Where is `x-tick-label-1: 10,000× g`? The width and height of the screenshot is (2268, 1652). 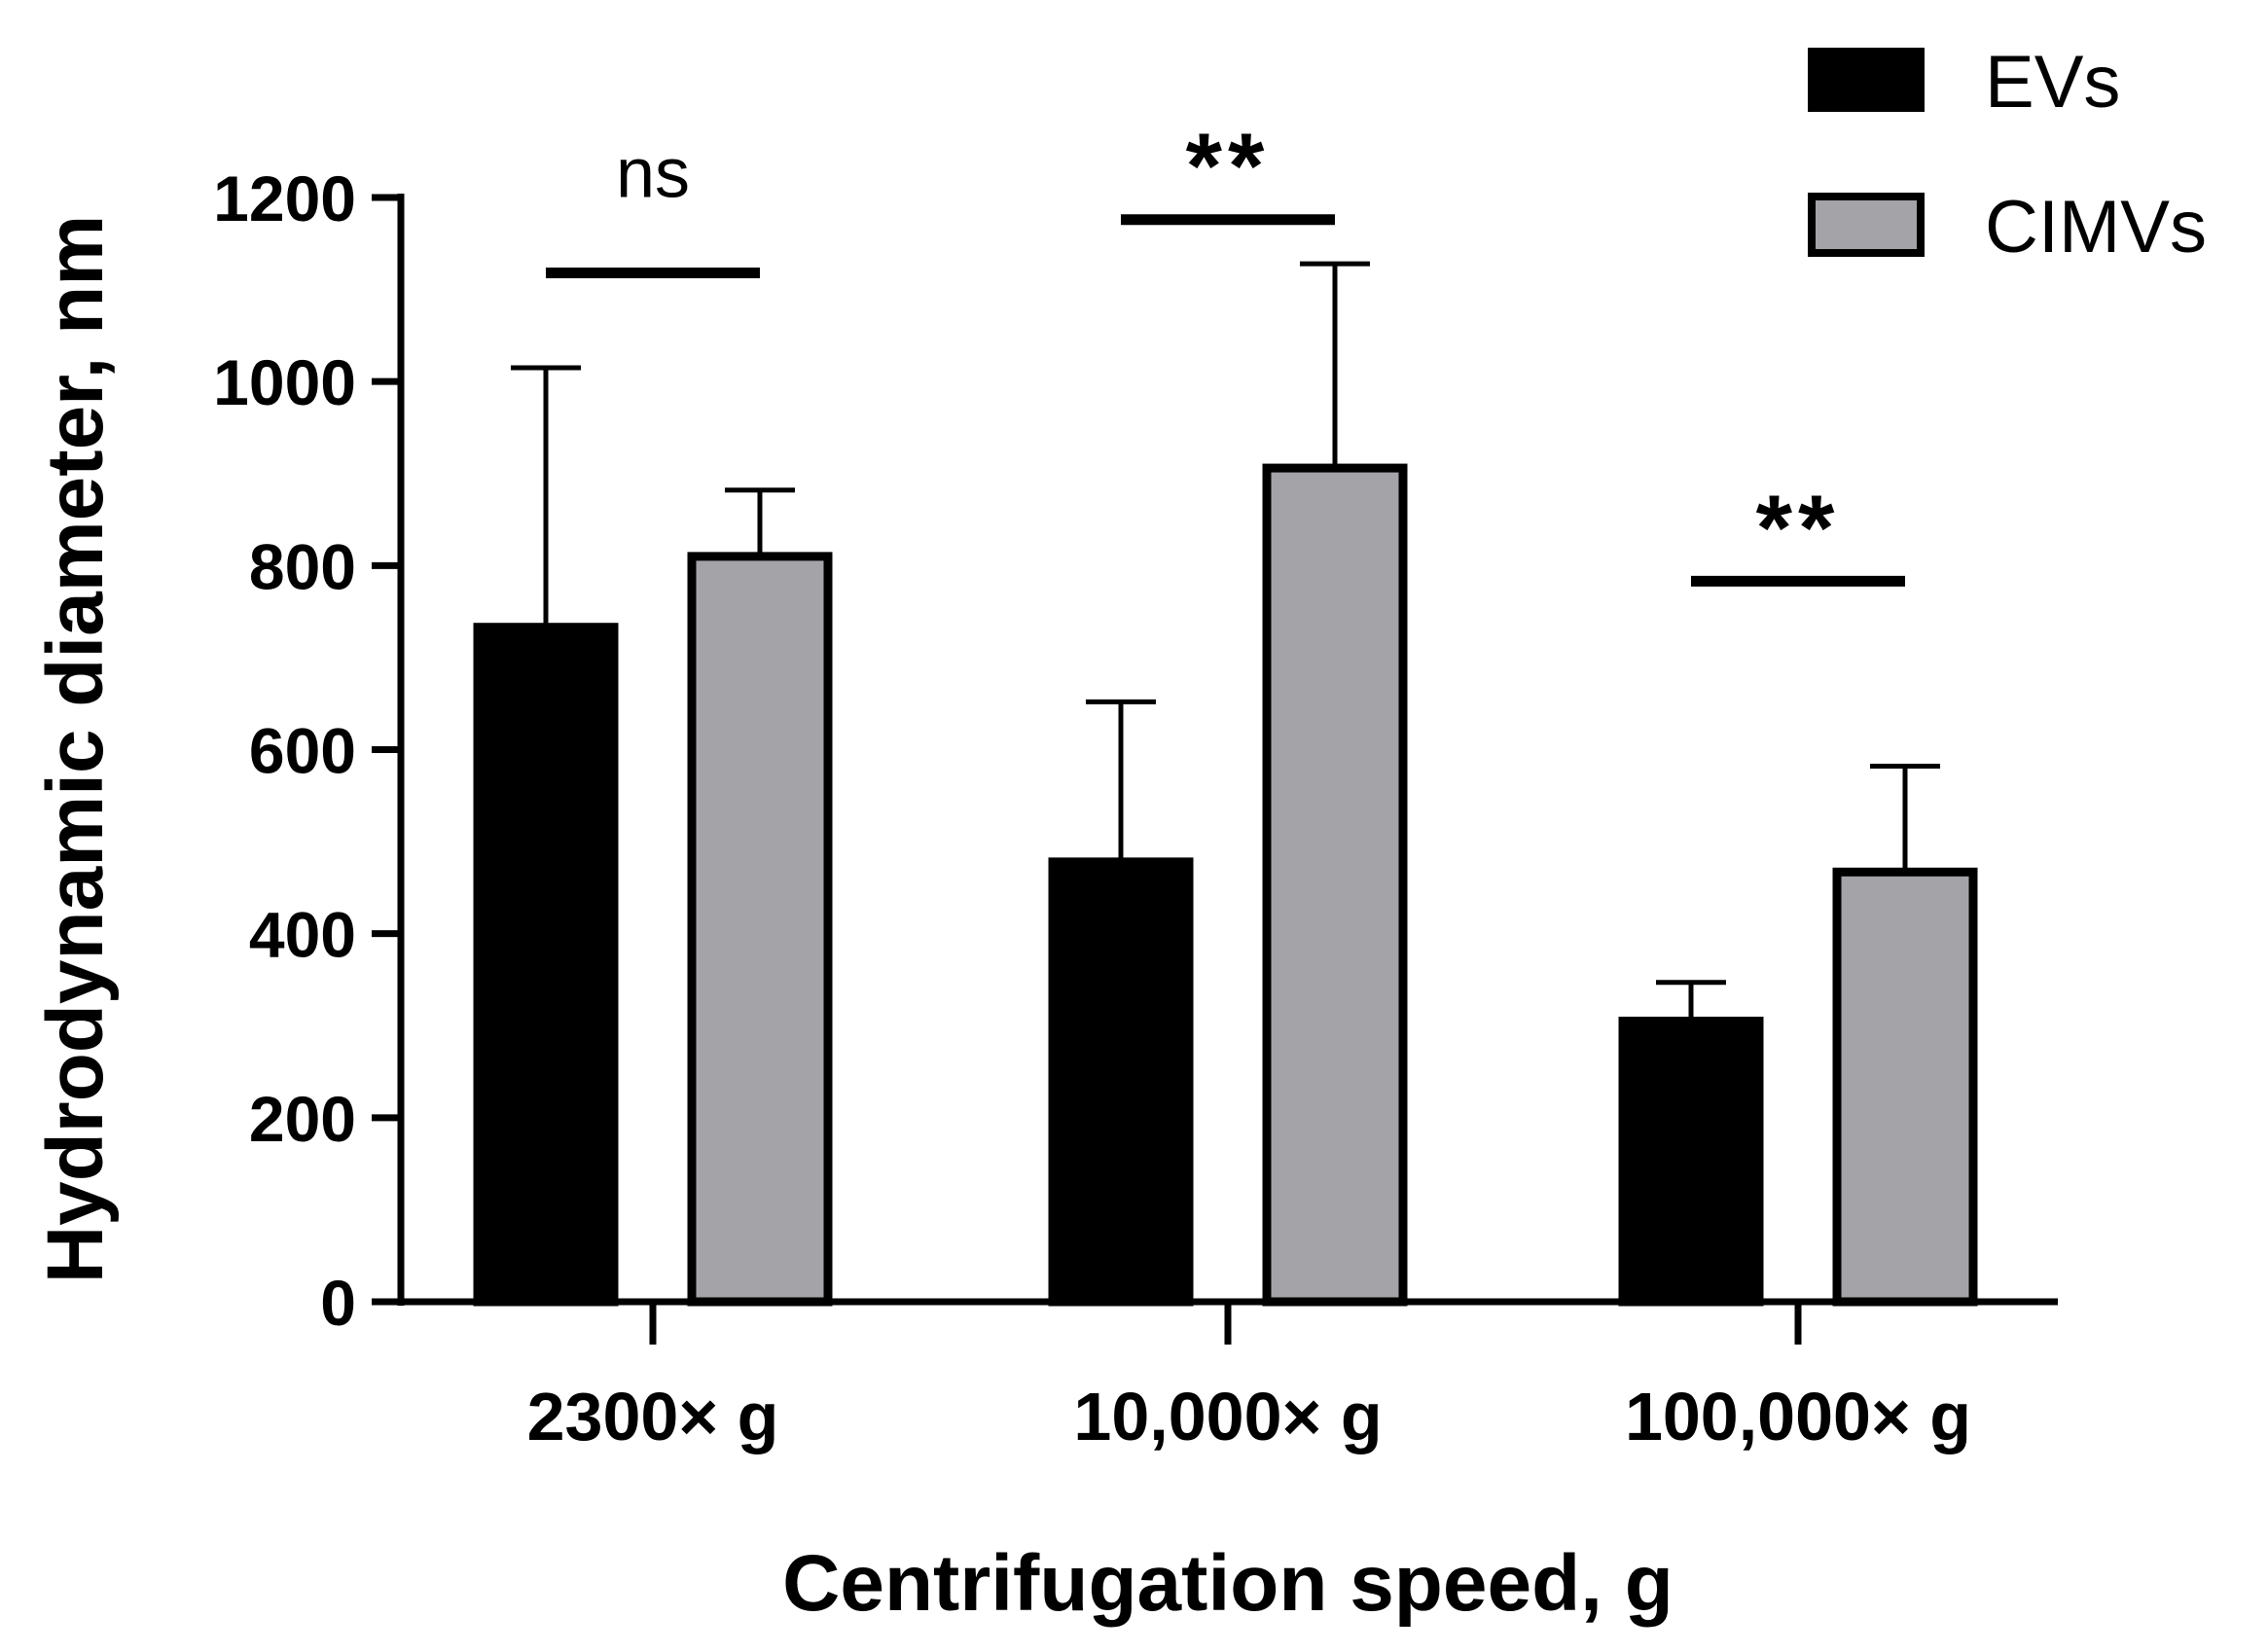 x-tick-label-1: 10,000× g is located at coordinates (1227, 1416).